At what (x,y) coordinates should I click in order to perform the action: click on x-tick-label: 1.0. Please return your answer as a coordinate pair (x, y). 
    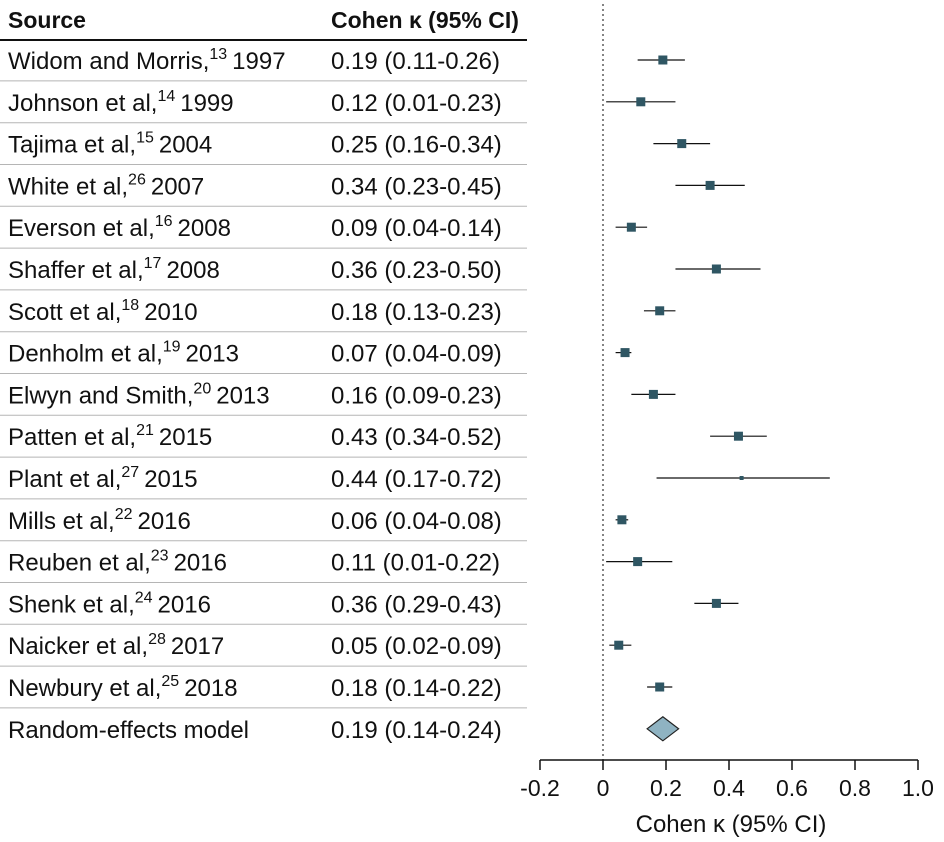
    Looking at the image, I should click on (918, 788).